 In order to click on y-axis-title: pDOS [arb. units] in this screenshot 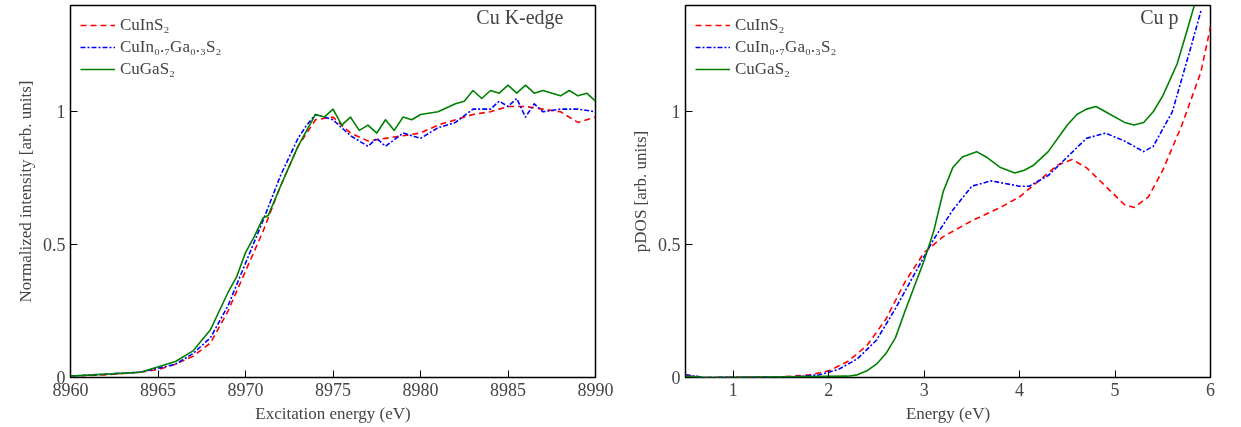, I will do `click(640, 191)`.